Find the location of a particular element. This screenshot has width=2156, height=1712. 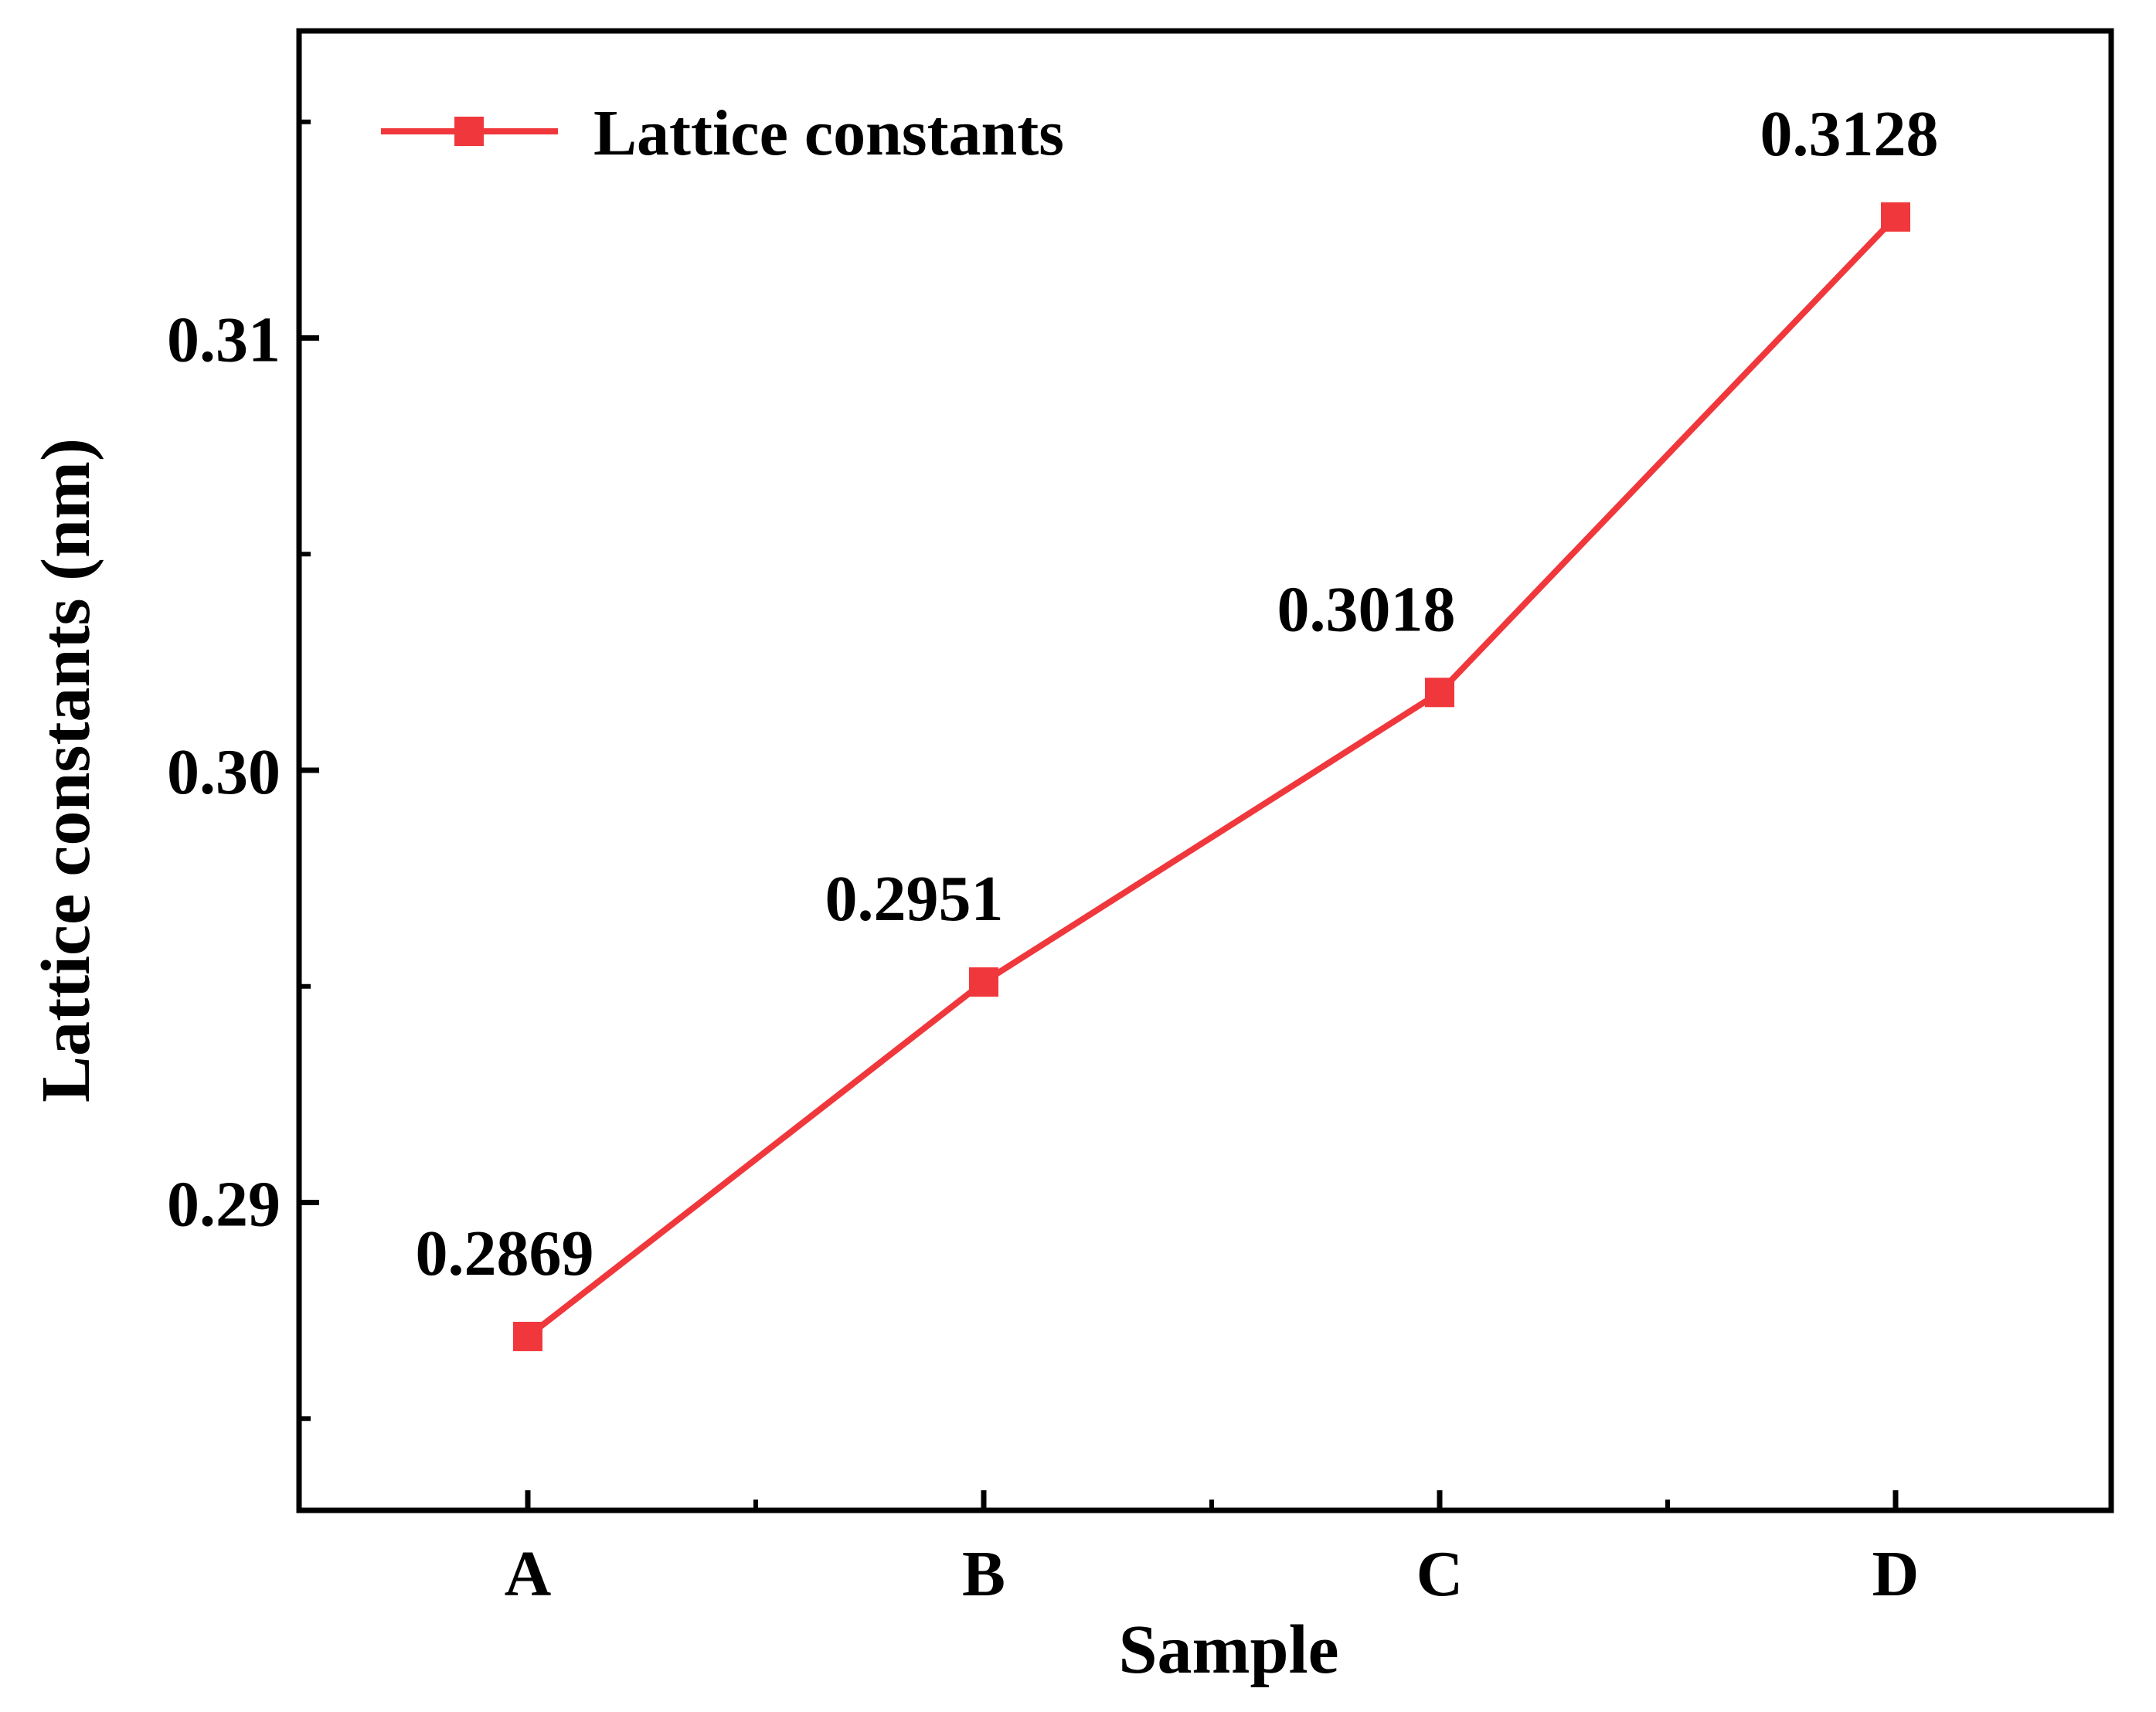

data-label: 0.2869 is located at coordinates (505, 1253).